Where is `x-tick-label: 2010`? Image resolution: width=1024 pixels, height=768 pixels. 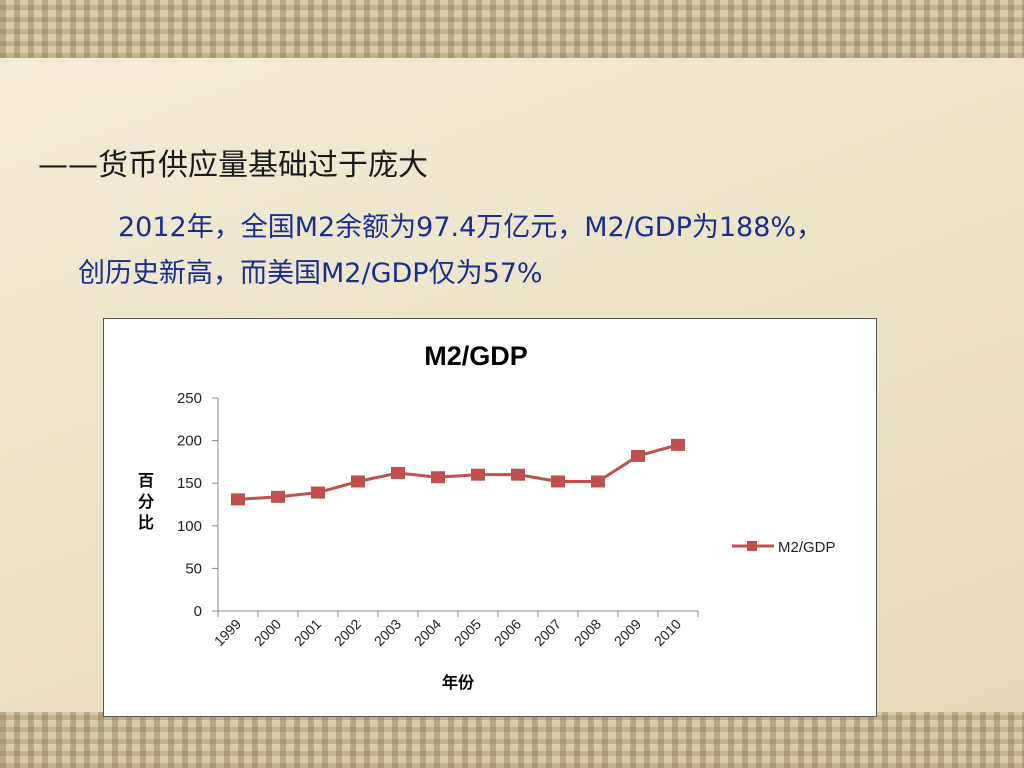
x-tick-label: 2010 is located at coordinates (667, 632).